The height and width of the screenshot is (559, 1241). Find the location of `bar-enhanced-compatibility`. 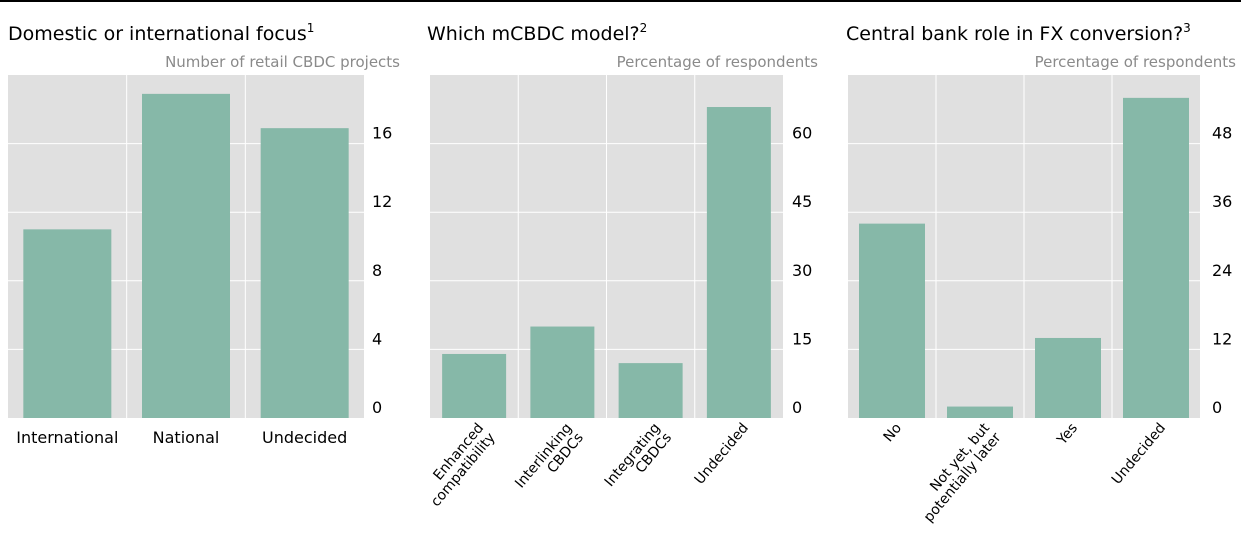

bar-enhanced-compatibility is located at coordinates (474, 385).